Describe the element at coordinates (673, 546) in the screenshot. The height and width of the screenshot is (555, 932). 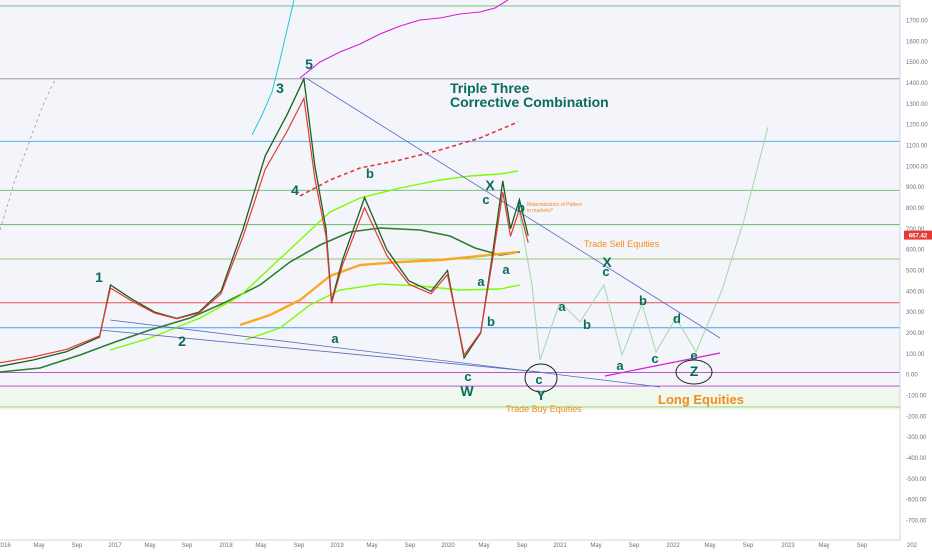
I see `x-tick-label: 2022` at that location.